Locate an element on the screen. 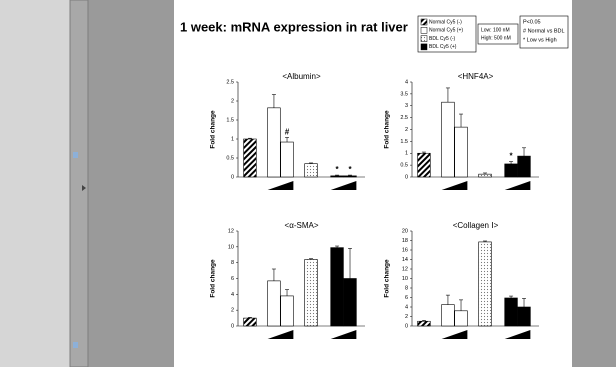 The height and width of the screenshot is (372, 616). y-tick-label: 18 is located at coordinates (405, 241).